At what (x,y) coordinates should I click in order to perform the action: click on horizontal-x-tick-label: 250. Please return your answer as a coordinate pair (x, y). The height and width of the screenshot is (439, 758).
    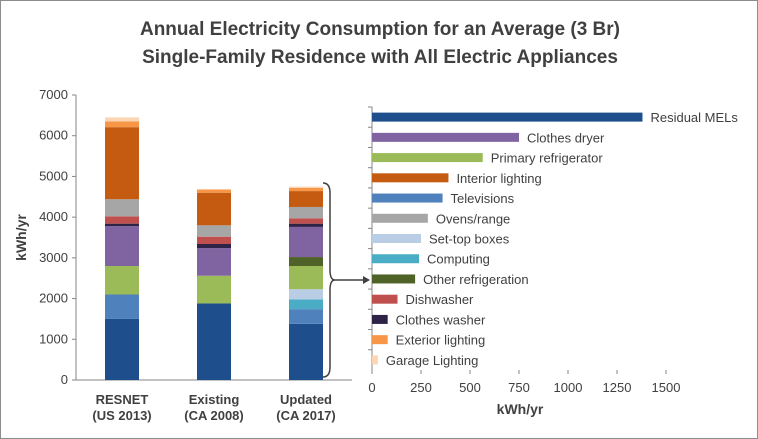
    Looking at the image, I should click on (421, 387).